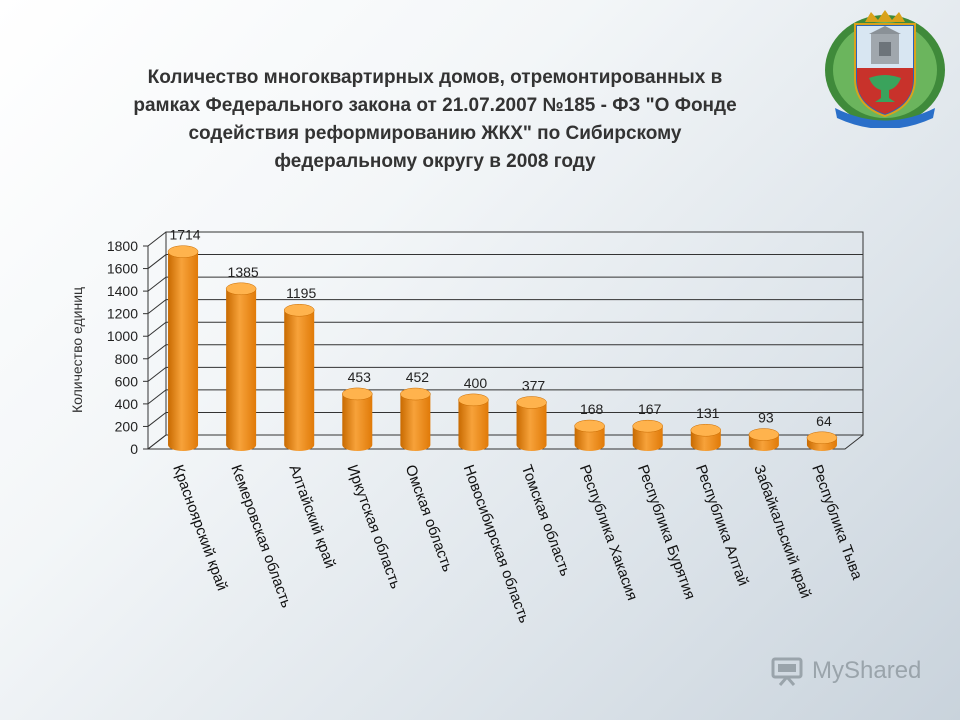 The width and height of the screenshot is (960, 720). What do you see at coordinates (722, 526) in the screenshot?
I see `x-tick-label: Республика Алтай` at bounding box center [722, 526].